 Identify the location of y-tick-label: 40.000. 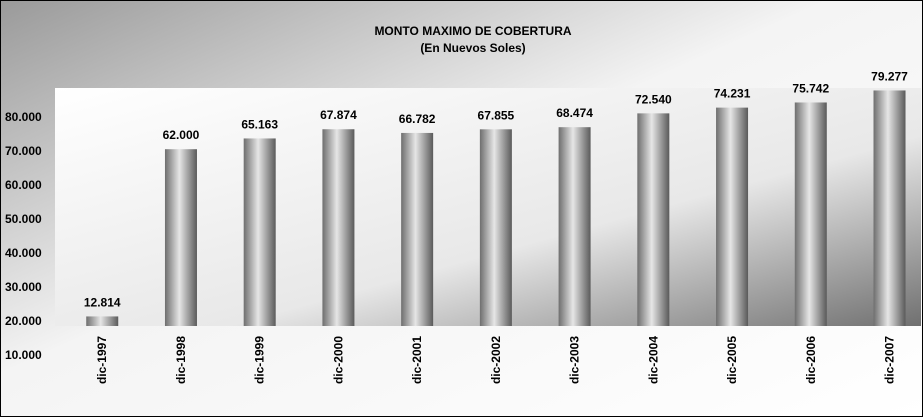
(23, 253).